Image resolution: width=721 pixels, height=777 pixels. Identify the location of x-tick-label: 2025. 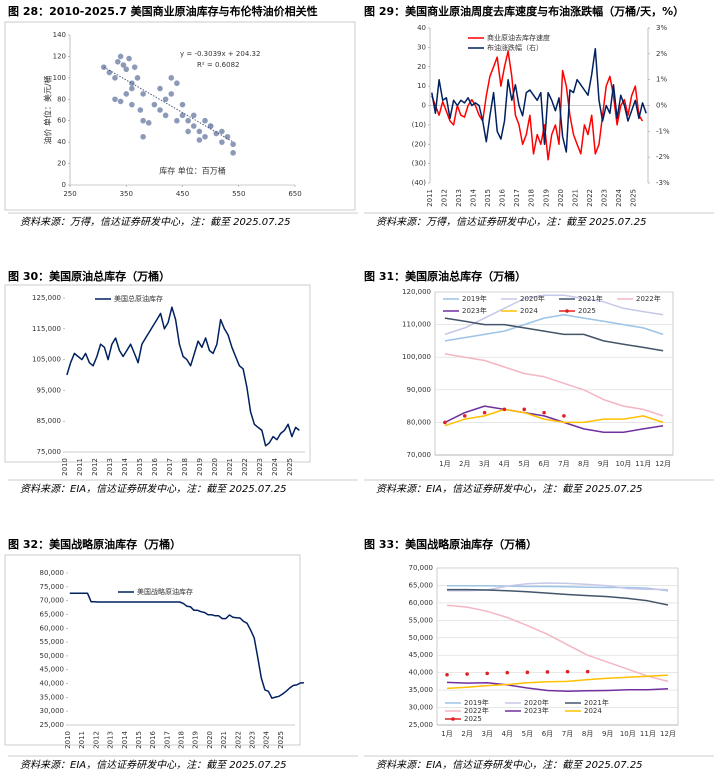
(290, 467).